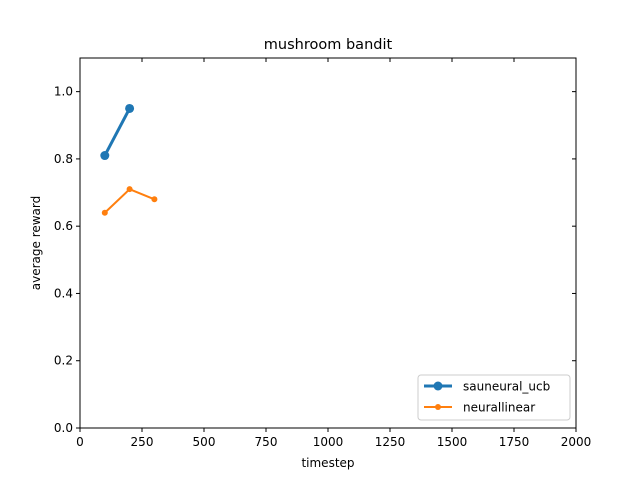 This screenshot has height=480, width=640. Describe the element at coordinates (328, 45) in the screenshot. I see `chart-title: mushroom bandit` at that location.